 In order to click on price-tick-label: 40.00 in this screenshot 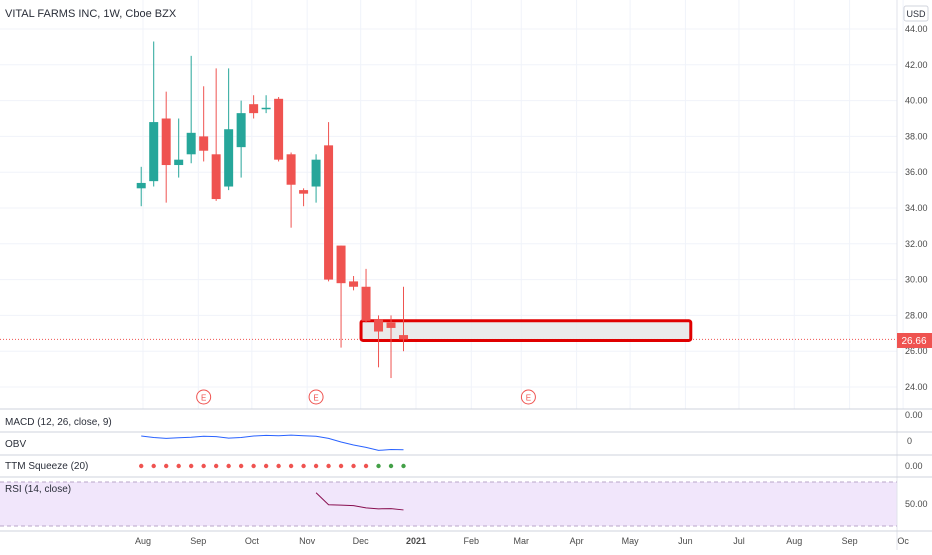, I will do `click(916, 101)`.